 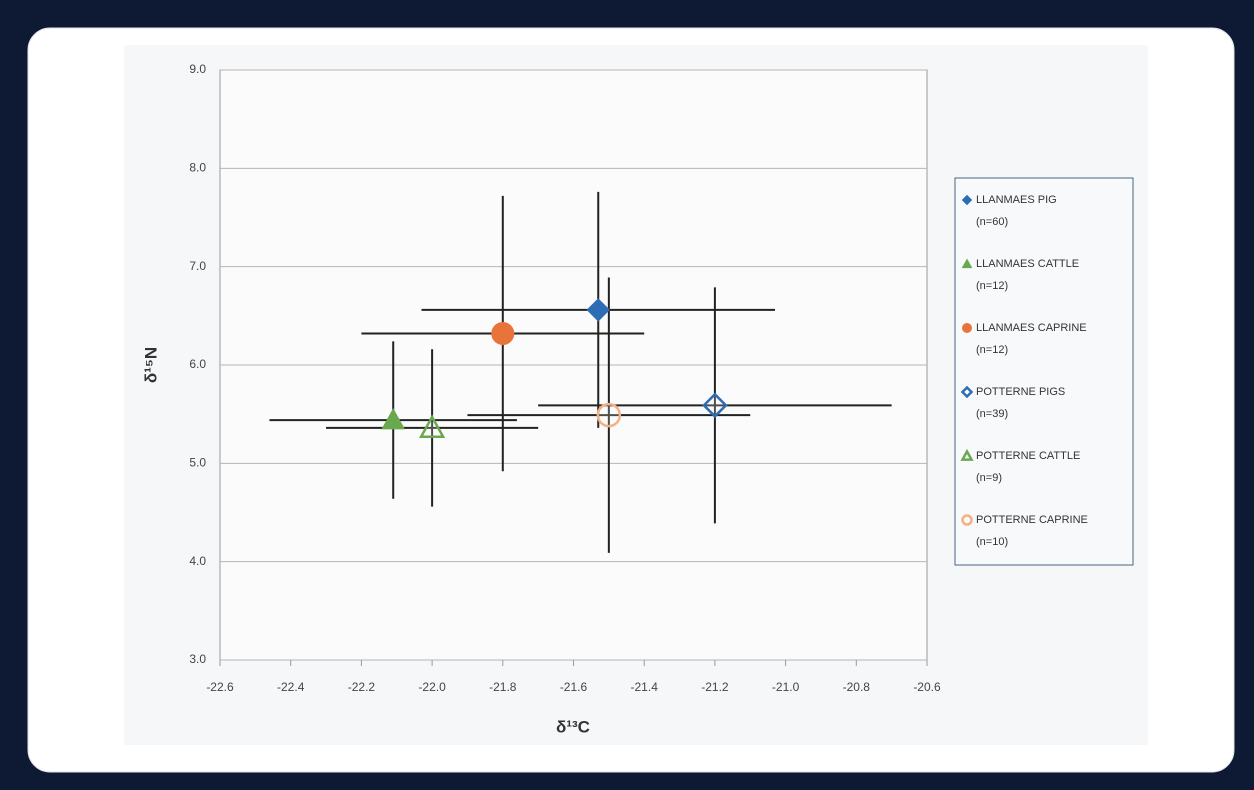 What do you see at coordinates (220, 687) in the screenshot?
I see `x-tick-label: -22.6` at bounding box center [220, 687].